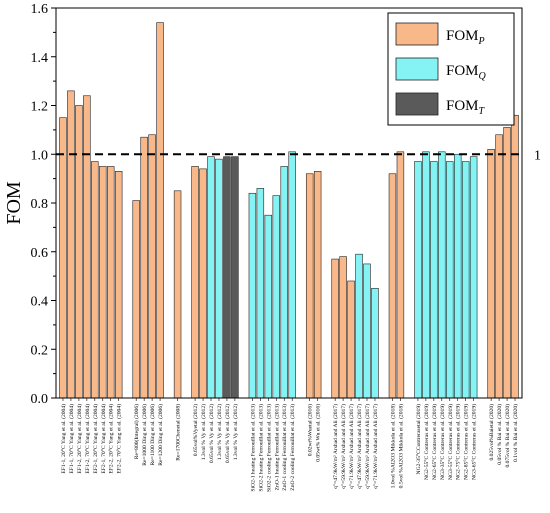 Image resolution: width=550 pixels, height=513 pixels. Describe the element at coordinates (450, 442) in the screenshot. I see `category-label: NG3-55°C Contreras et al. (2019)` at that location.